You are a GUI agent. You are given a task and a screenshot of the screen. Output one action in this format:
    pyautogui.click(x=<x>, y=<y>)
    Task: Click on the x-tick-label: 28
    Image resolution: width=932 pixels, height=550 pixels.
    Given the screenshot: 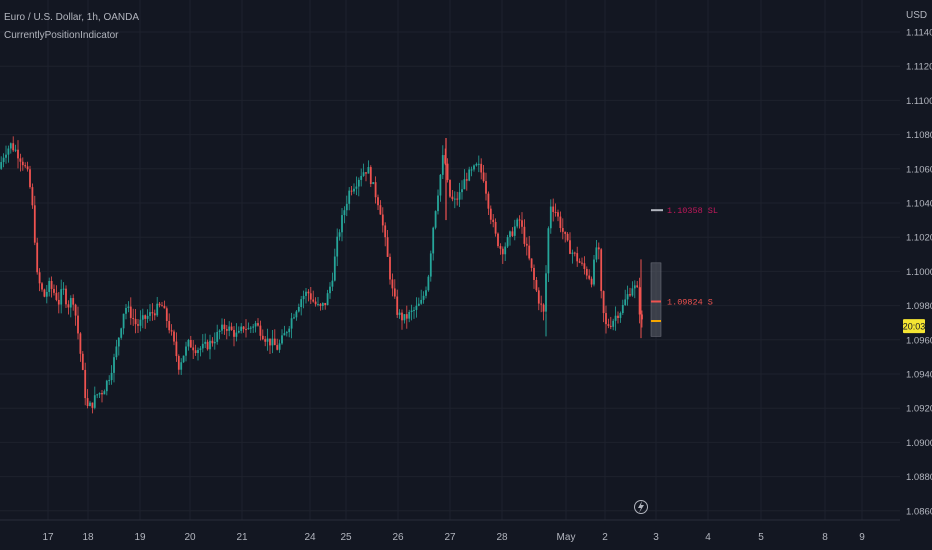 What is the action you would take?
    pyautogui.click(x=502, y=537)
    